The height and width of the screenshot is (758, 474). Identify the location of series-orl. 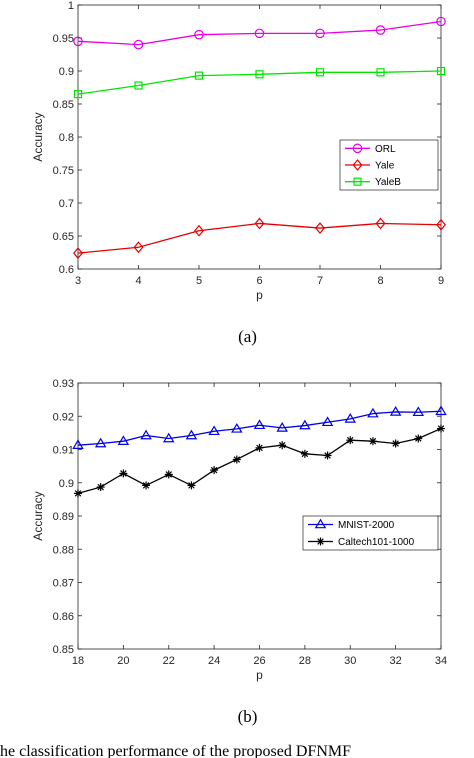
(259, 33).